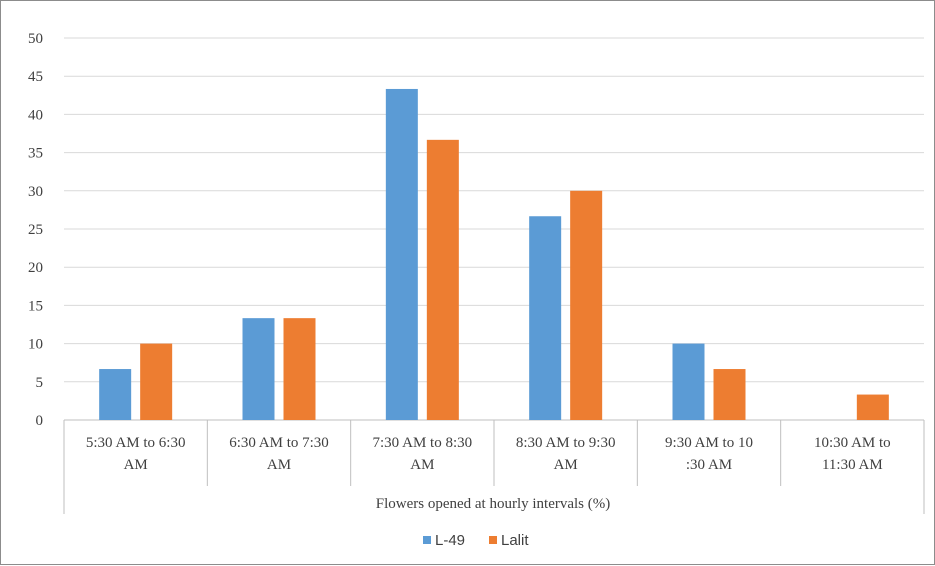 Image resolution: width=935 pixels, height=566 pixels. Describe the element at coordinates (40, 421) in the screenshot. I see `y-tick-label: 0` at that location.